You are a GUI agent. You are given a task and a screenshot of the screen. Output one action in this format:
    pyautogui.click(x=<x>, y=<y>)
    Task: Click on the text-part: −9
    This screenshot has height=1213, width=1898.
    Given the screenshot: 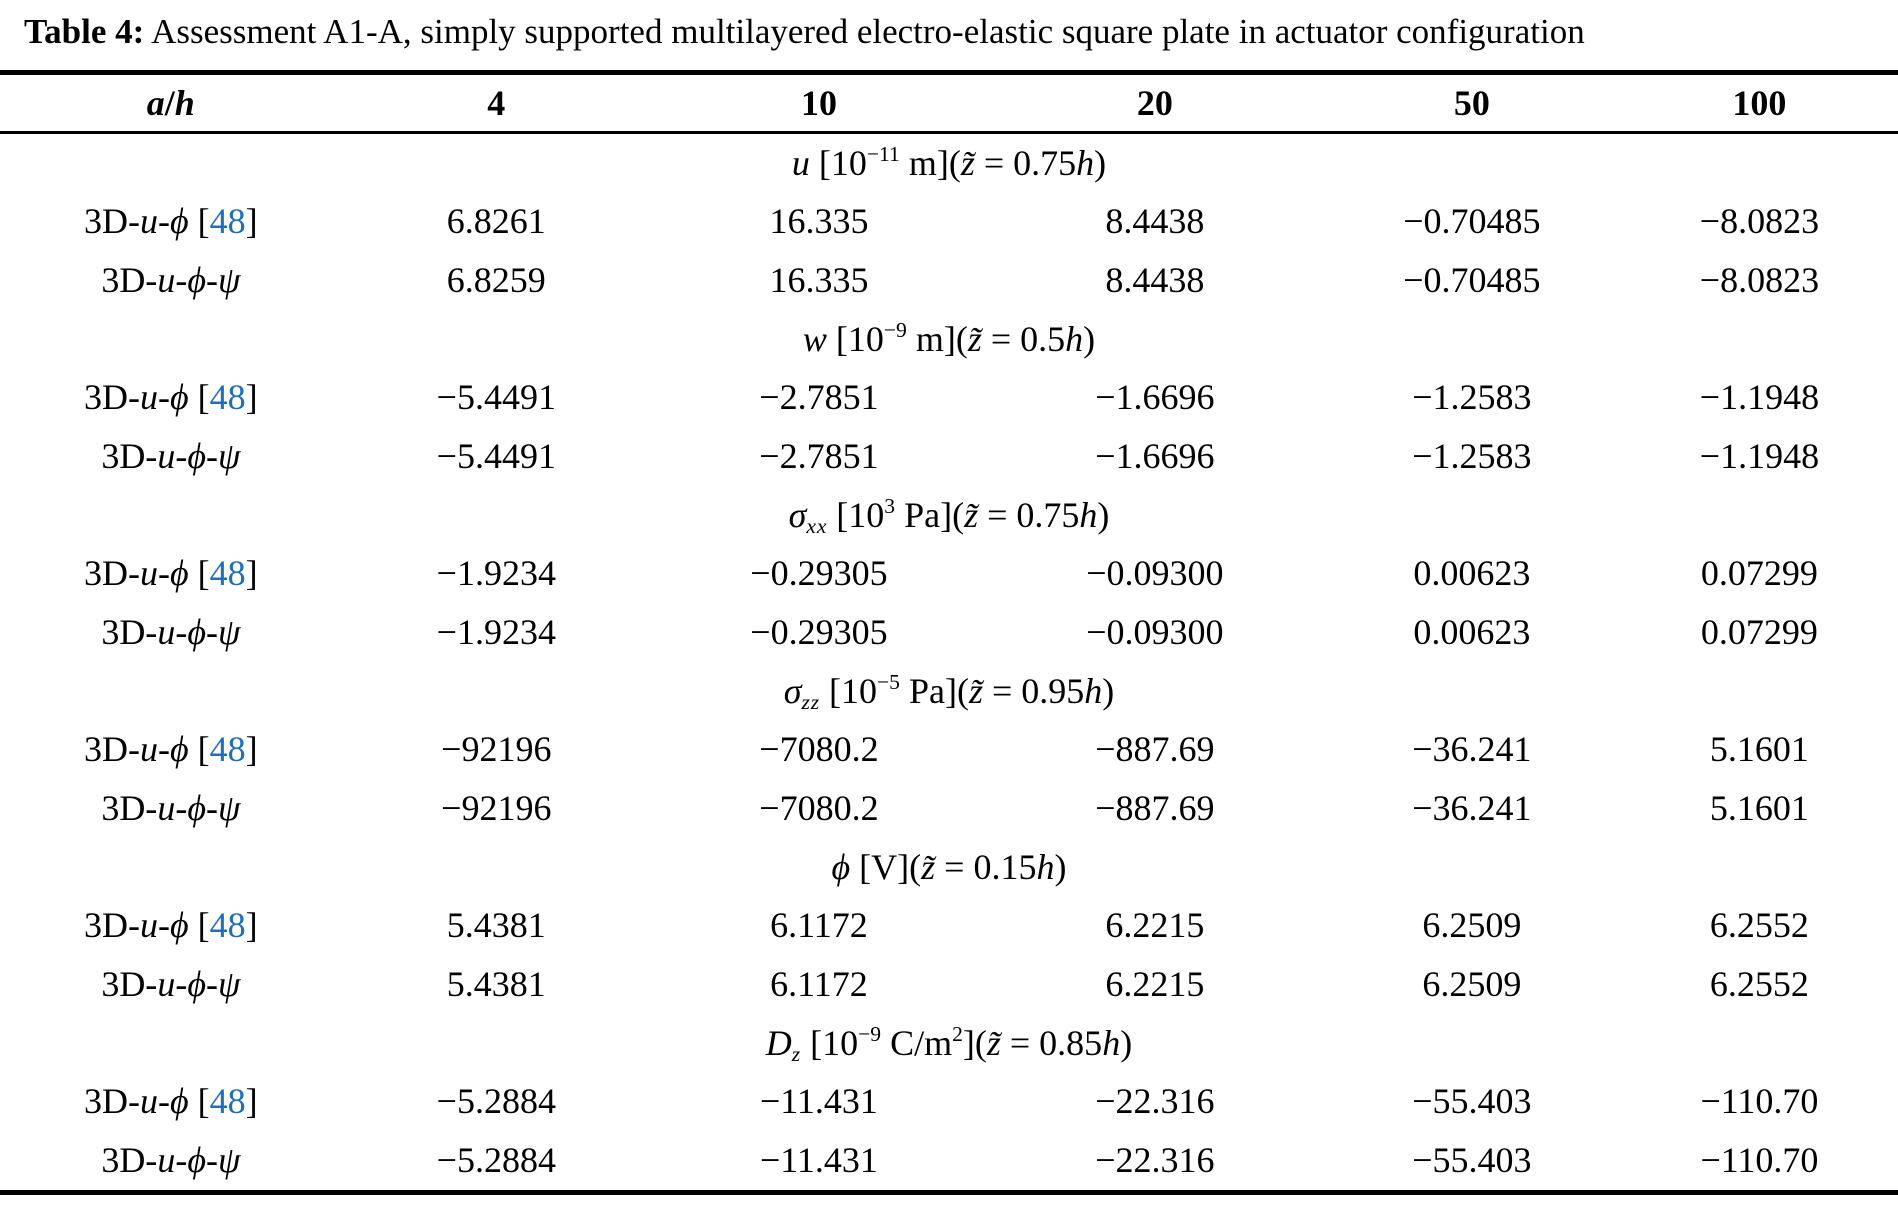 What is the action you would take?
    pyautogui.click(x=895, y=330)
    